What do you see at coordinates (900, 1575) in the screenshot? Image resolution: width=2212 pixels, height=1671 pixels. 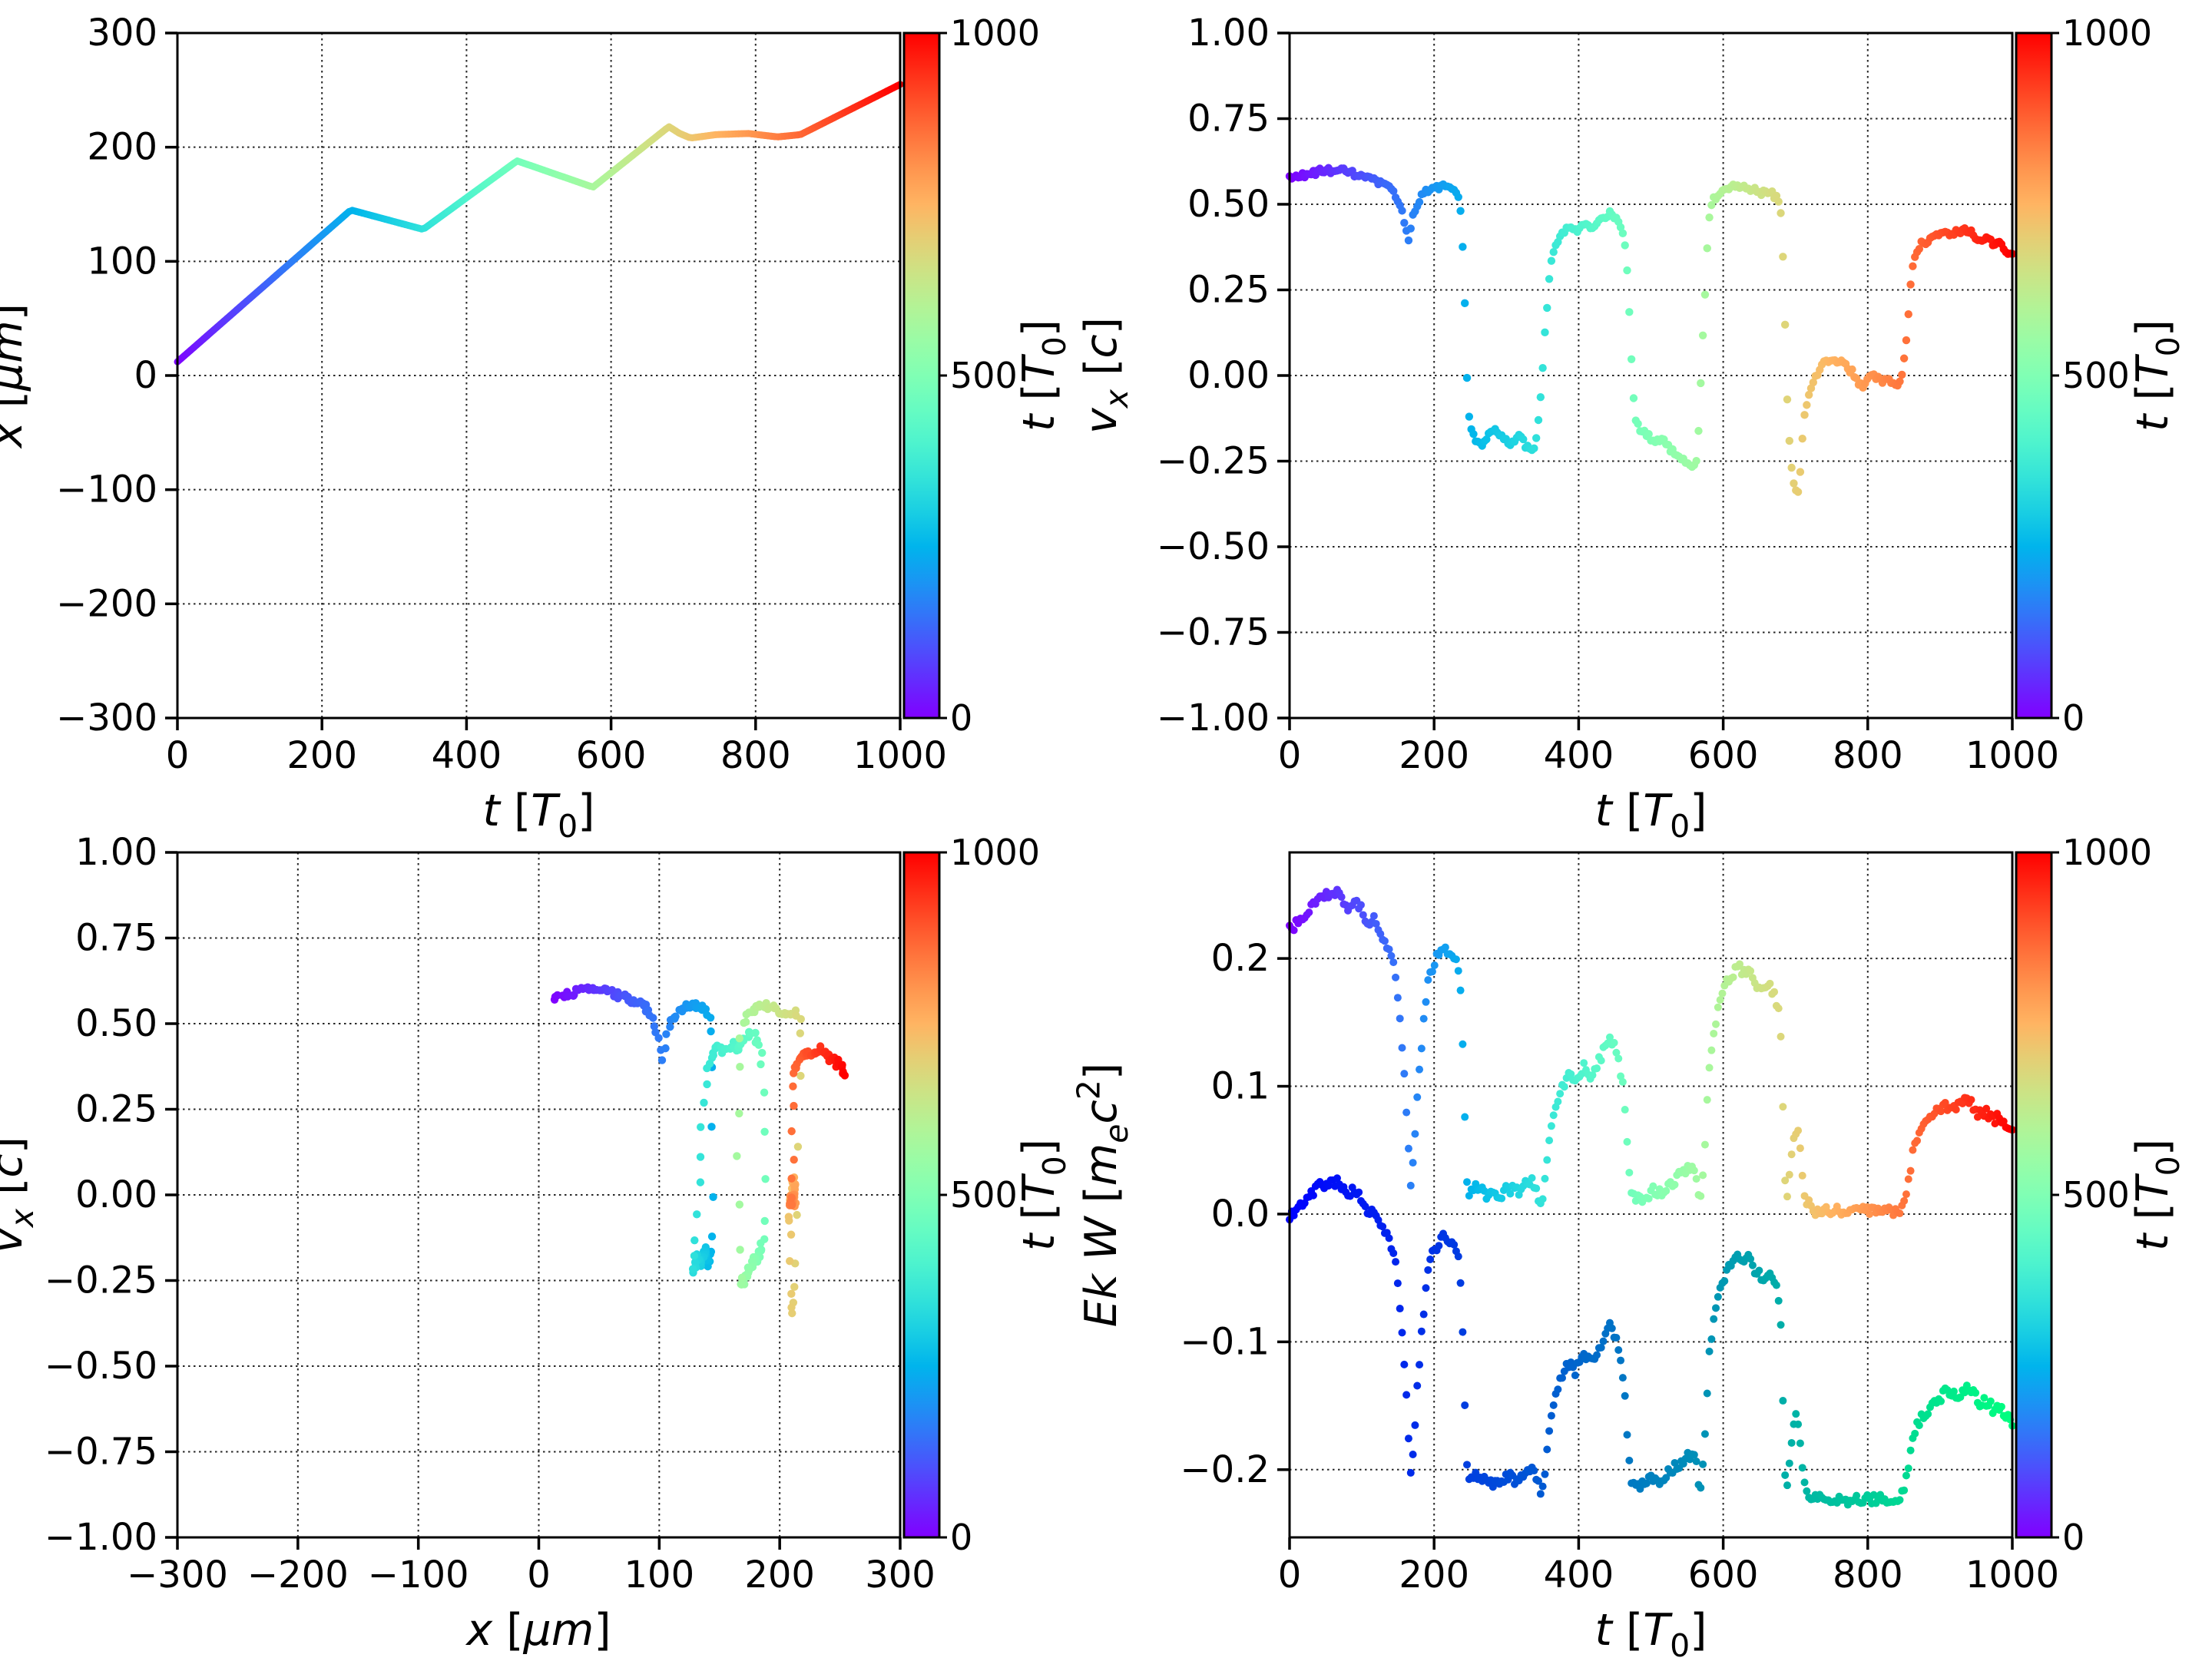 I see `x-tick-label: 300` at bounding box center [900, 1575].